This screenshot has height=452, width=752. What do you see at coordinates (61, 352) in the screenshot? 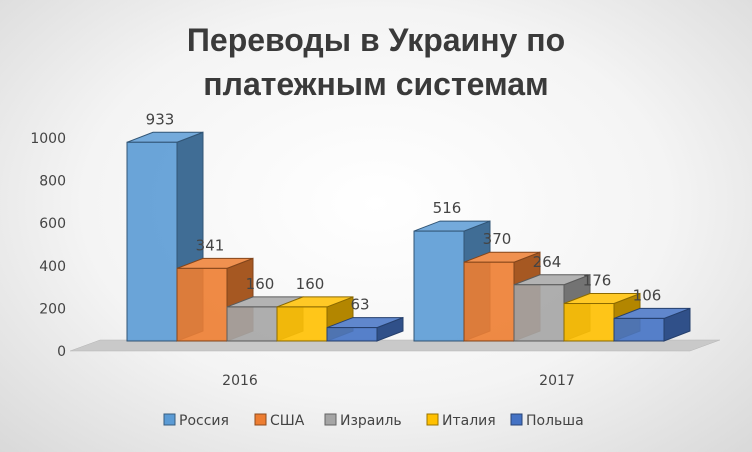
I see `y-tick-label: 0` at bounding box center [61, 352].